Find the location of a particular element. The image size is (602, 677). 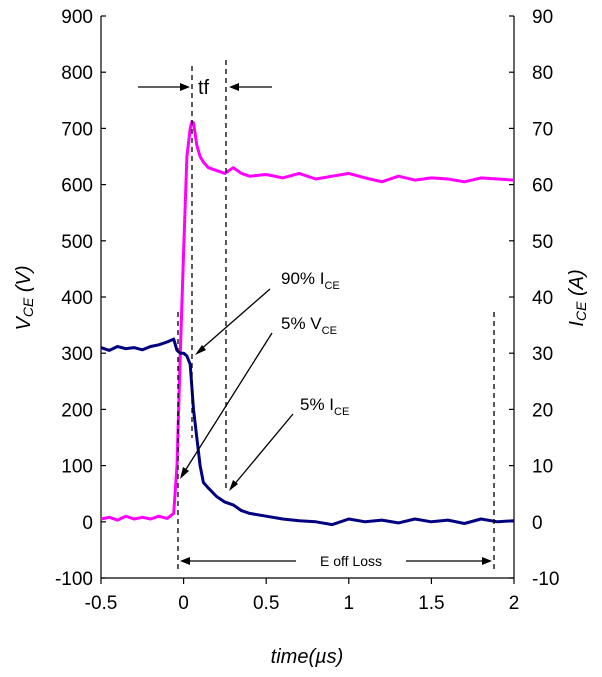

svg-text: 90% ICE is located at coordinates (310, 280).